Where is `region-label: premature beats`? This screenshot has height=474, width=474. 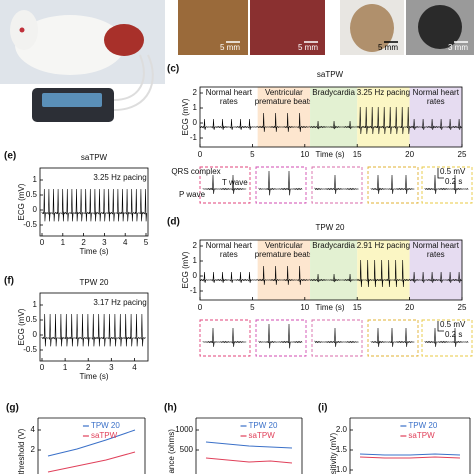 region-label: premature beats is located at coordinates (284, 101).